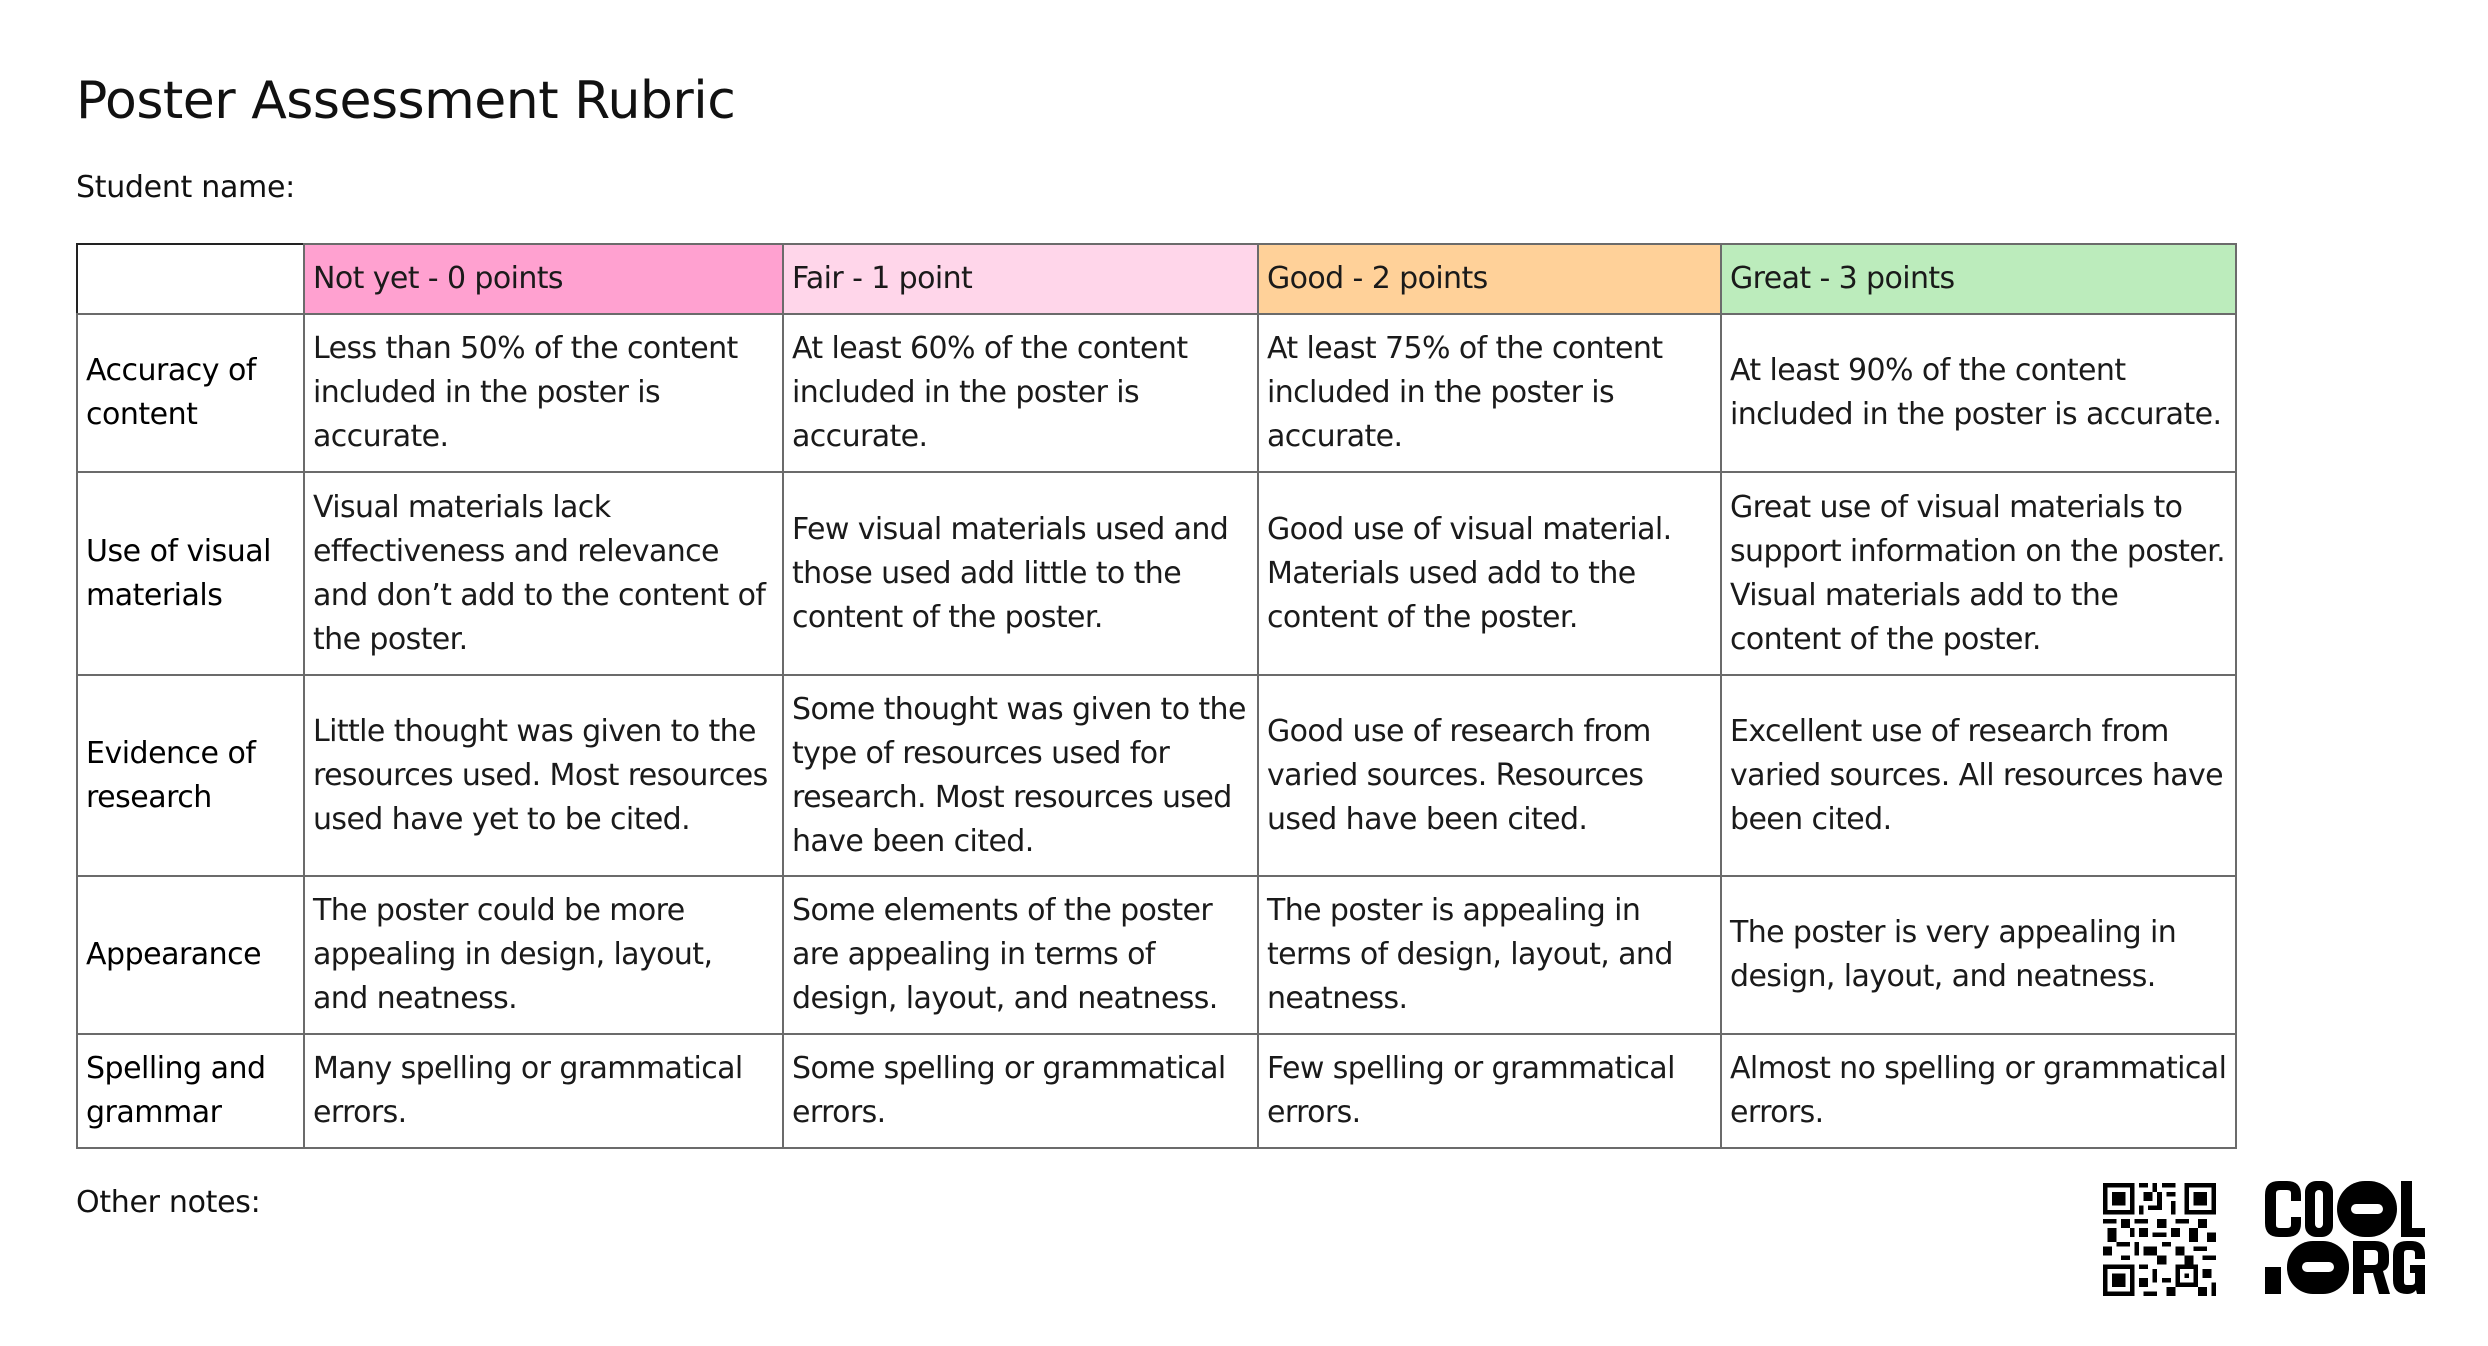  I want to click on student-name-label: Student name:, so click(185, 187).